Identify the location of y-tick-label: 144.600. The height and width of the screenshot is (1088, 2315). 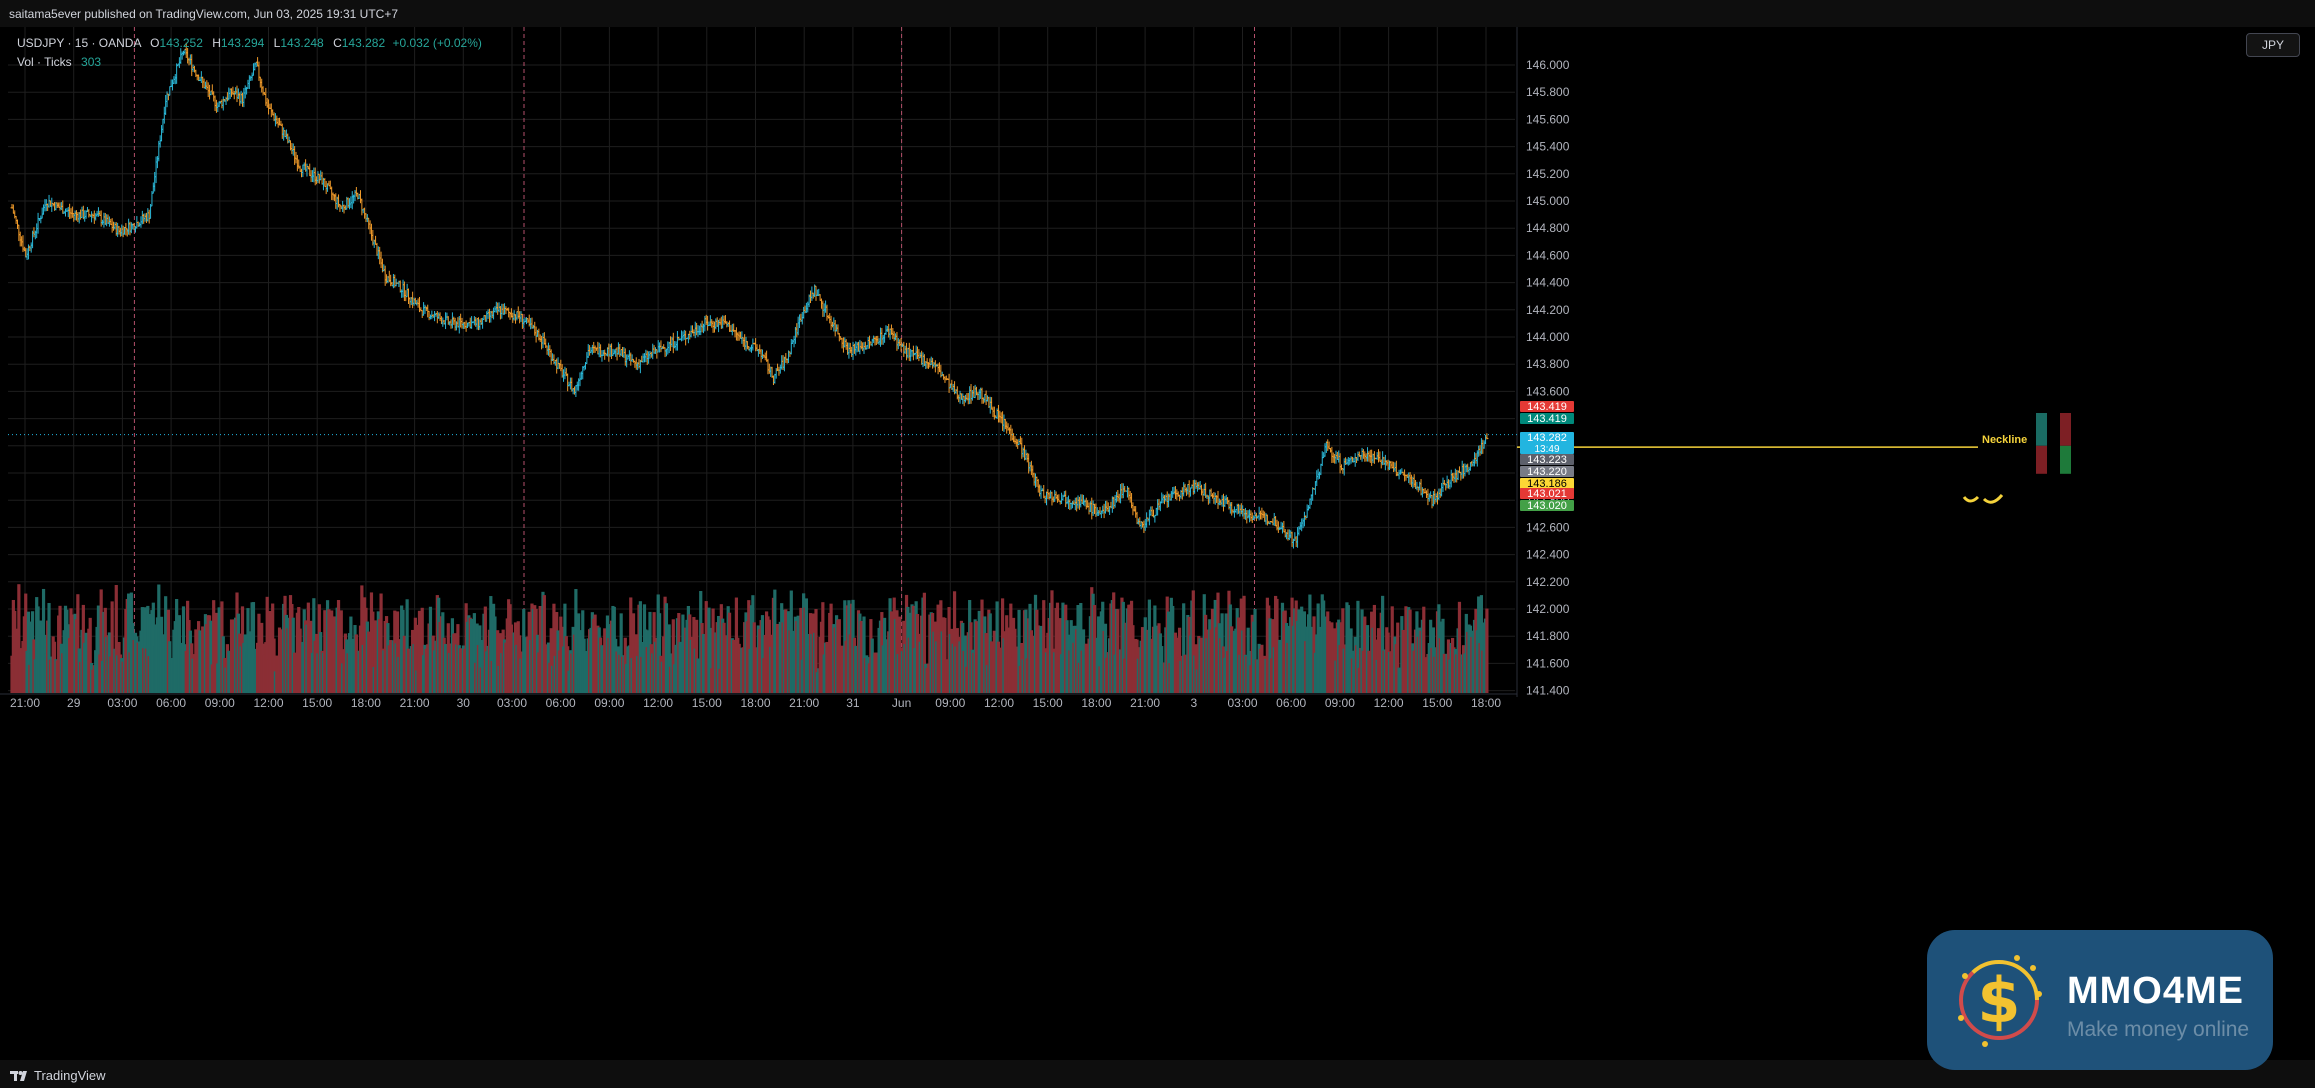
(1548, 255).